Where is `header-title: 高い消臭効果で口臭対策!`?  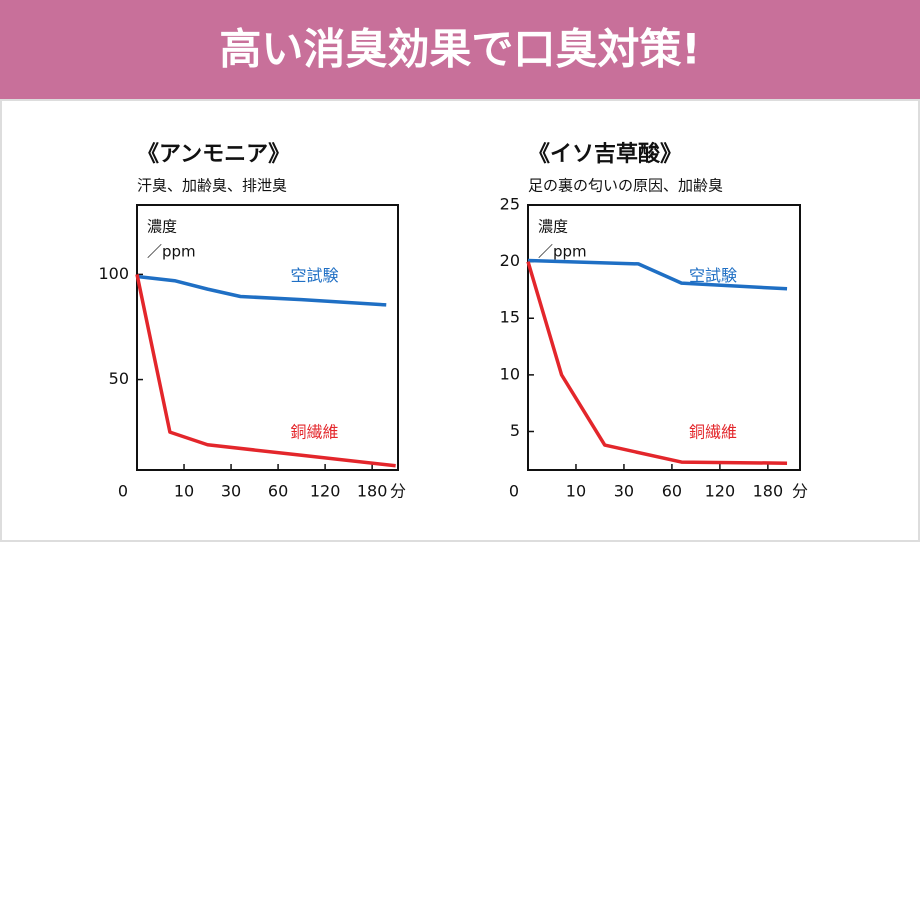
header-title: 高い消臭効果で口臭対策! is located at coordinates (459, 49).